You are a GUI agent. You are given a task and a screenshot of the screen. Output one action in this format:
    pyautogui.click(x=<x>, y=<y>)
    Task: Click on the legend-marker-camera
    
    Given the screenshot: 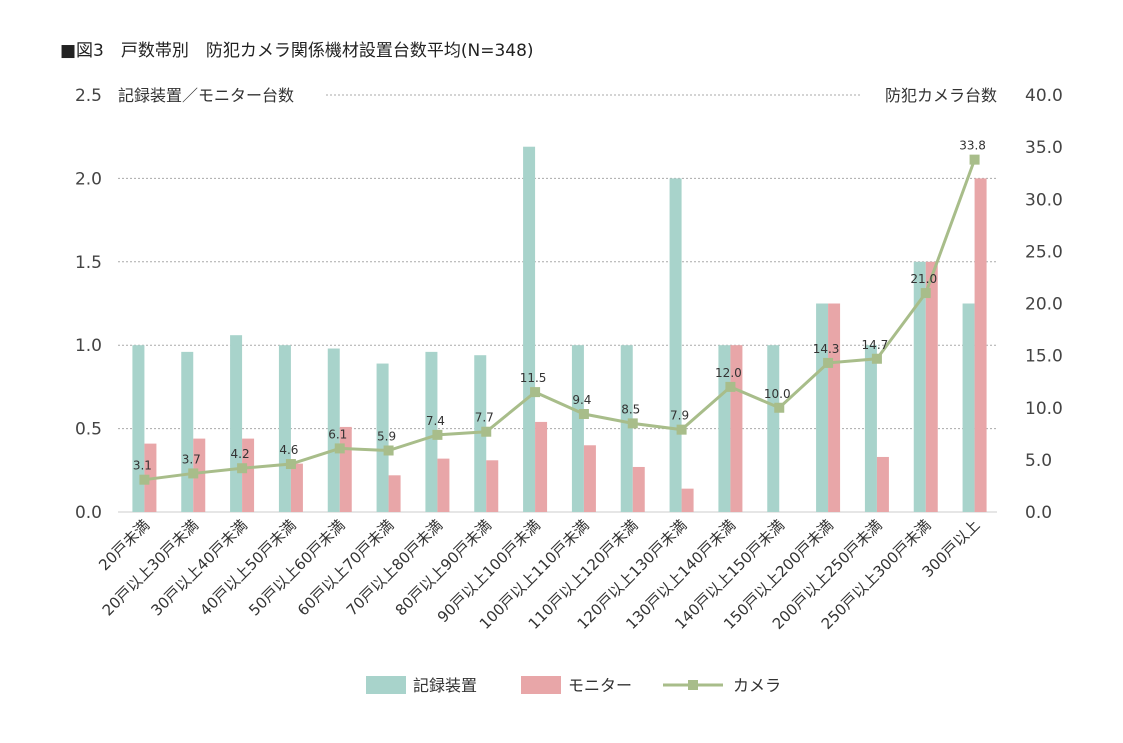 What is the action you would take?
    pyautogui.click(x=693, y=685)
    